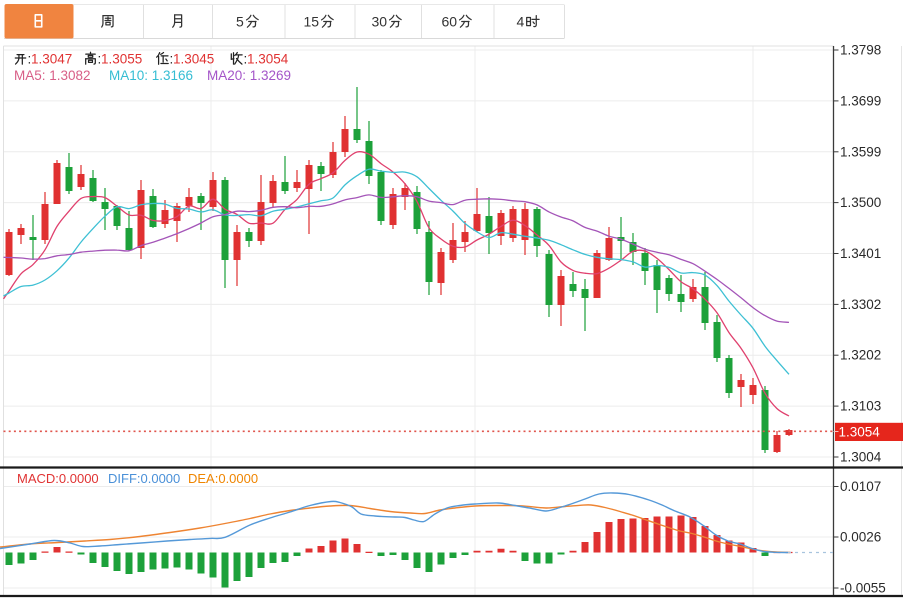 The height and width of the screenshot is (601, 911). Describe the element at coordinates (860, 253) in the screenshot. I see `svg-text: 1.3401` at that location.